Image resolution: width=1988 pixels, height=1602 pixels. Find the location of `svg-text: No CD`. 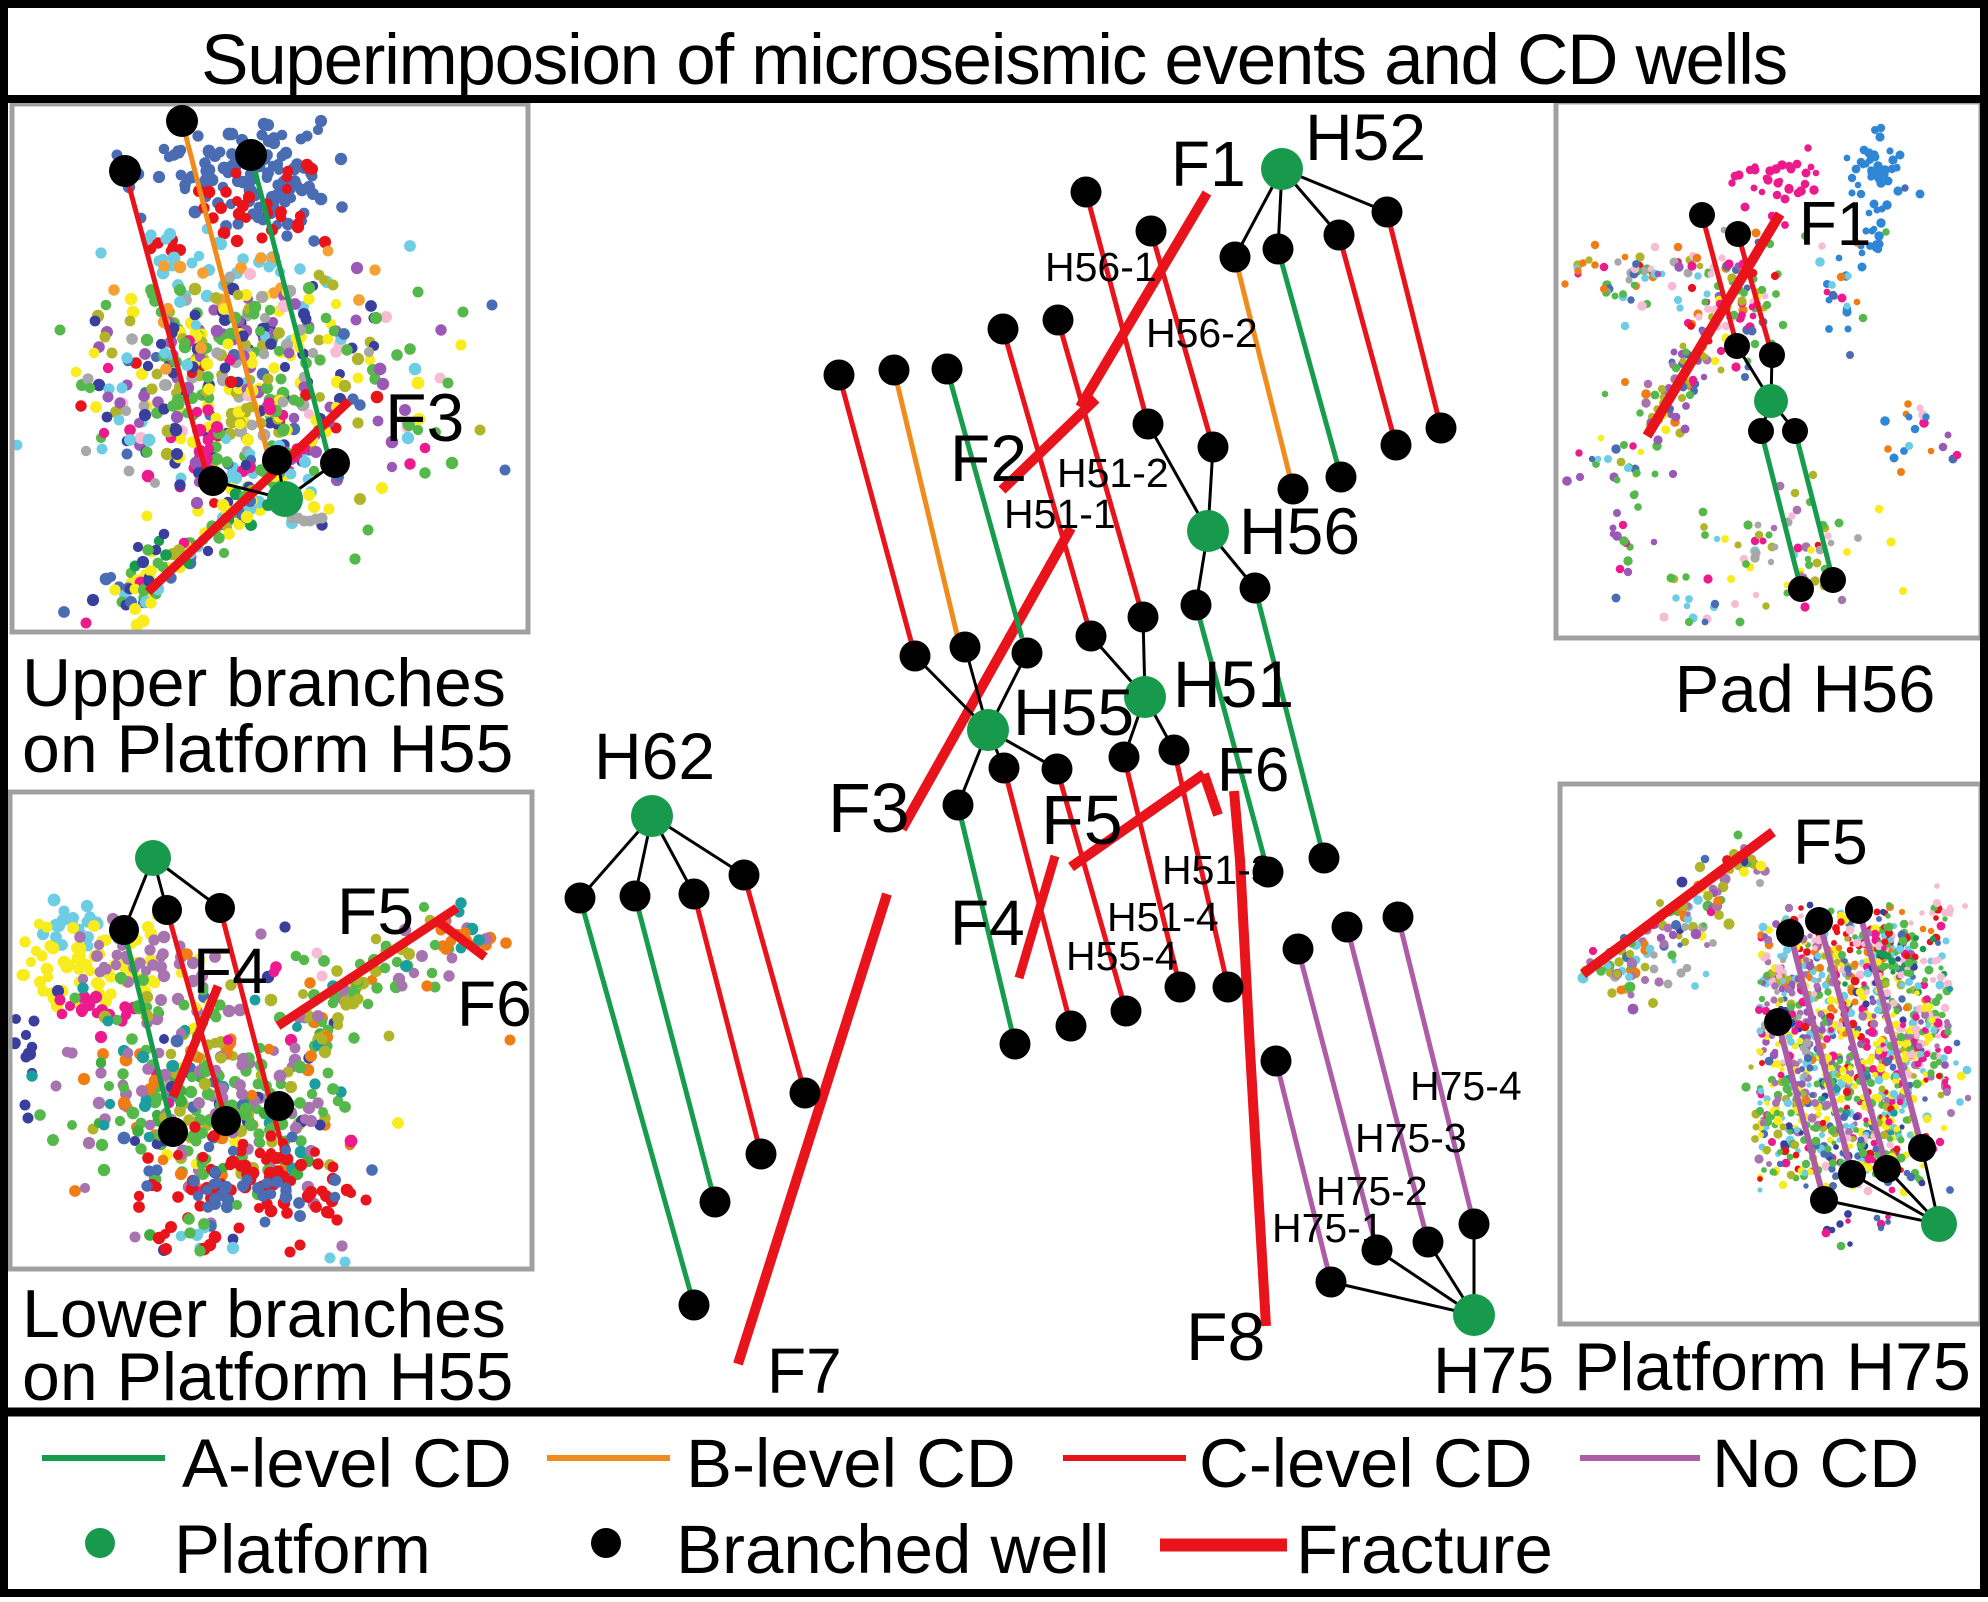

svg-text: No CD is located at coordinates (1815, 1463).